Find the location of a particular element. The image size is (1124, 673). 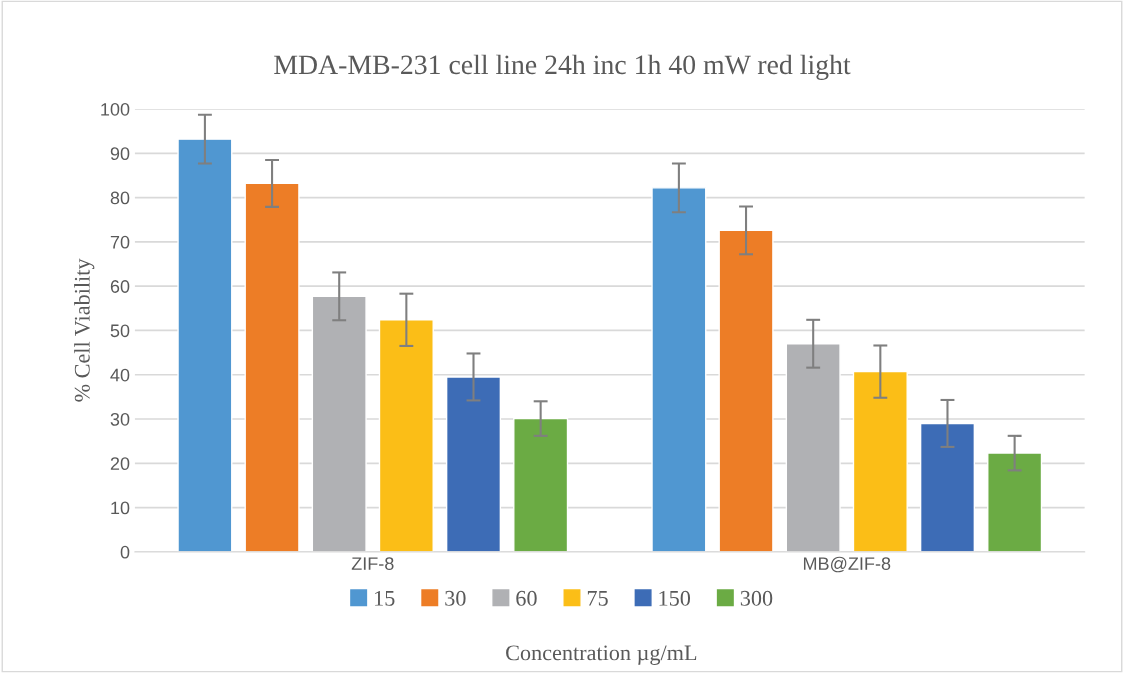

y-tick-label: 40 is located at coordinates (120, 375).